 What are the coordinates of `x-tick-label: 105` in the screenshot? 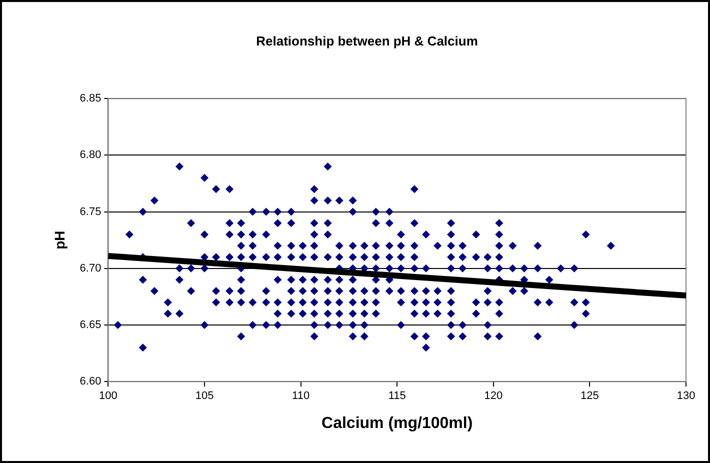 It's located at (204, 396).